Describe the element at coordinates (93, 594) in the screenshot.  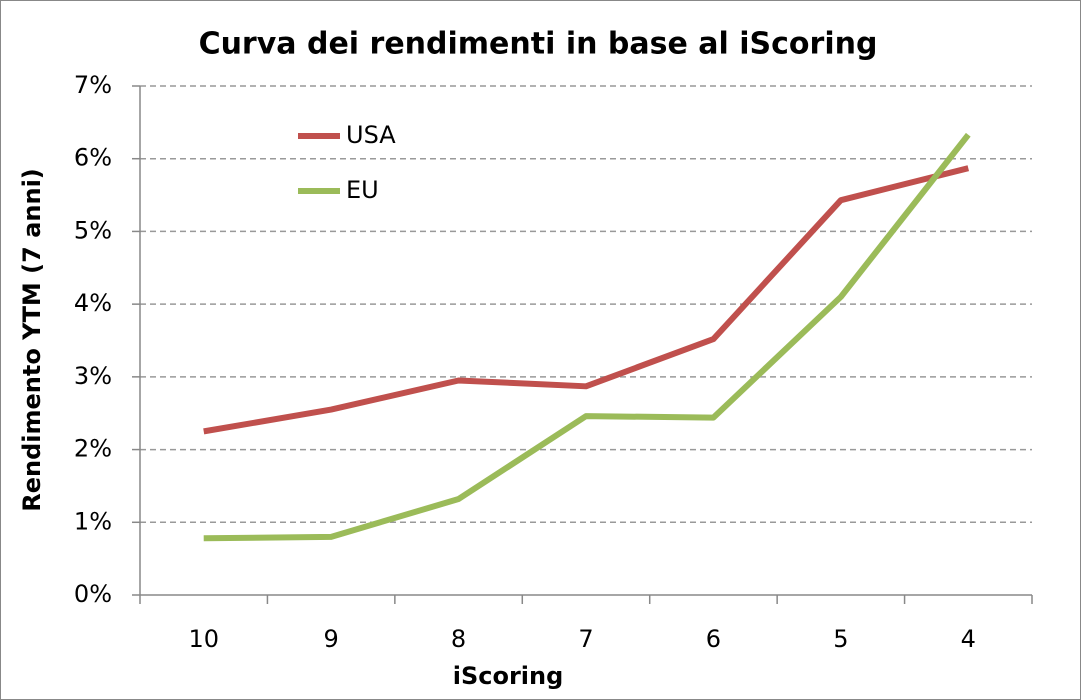
I see `y-tick-label: 0%` at that location.